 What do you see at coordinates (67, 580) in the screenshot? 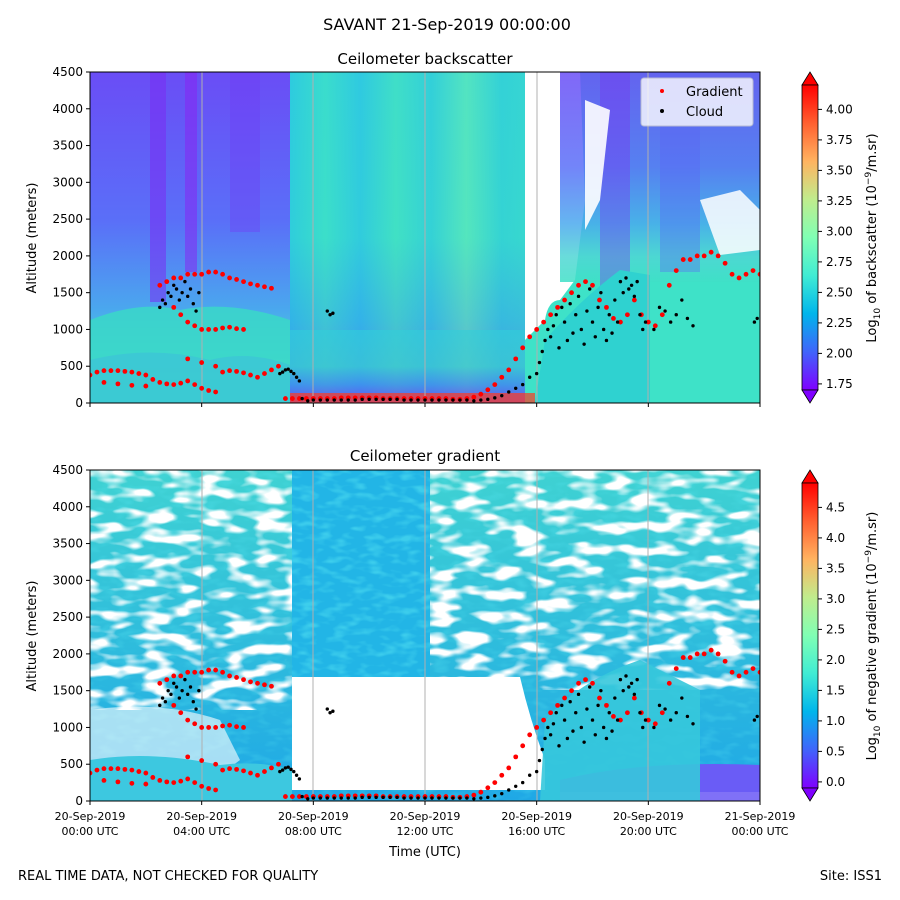
I see `y-tick-label: 3000` at bounding box center [67, 580].